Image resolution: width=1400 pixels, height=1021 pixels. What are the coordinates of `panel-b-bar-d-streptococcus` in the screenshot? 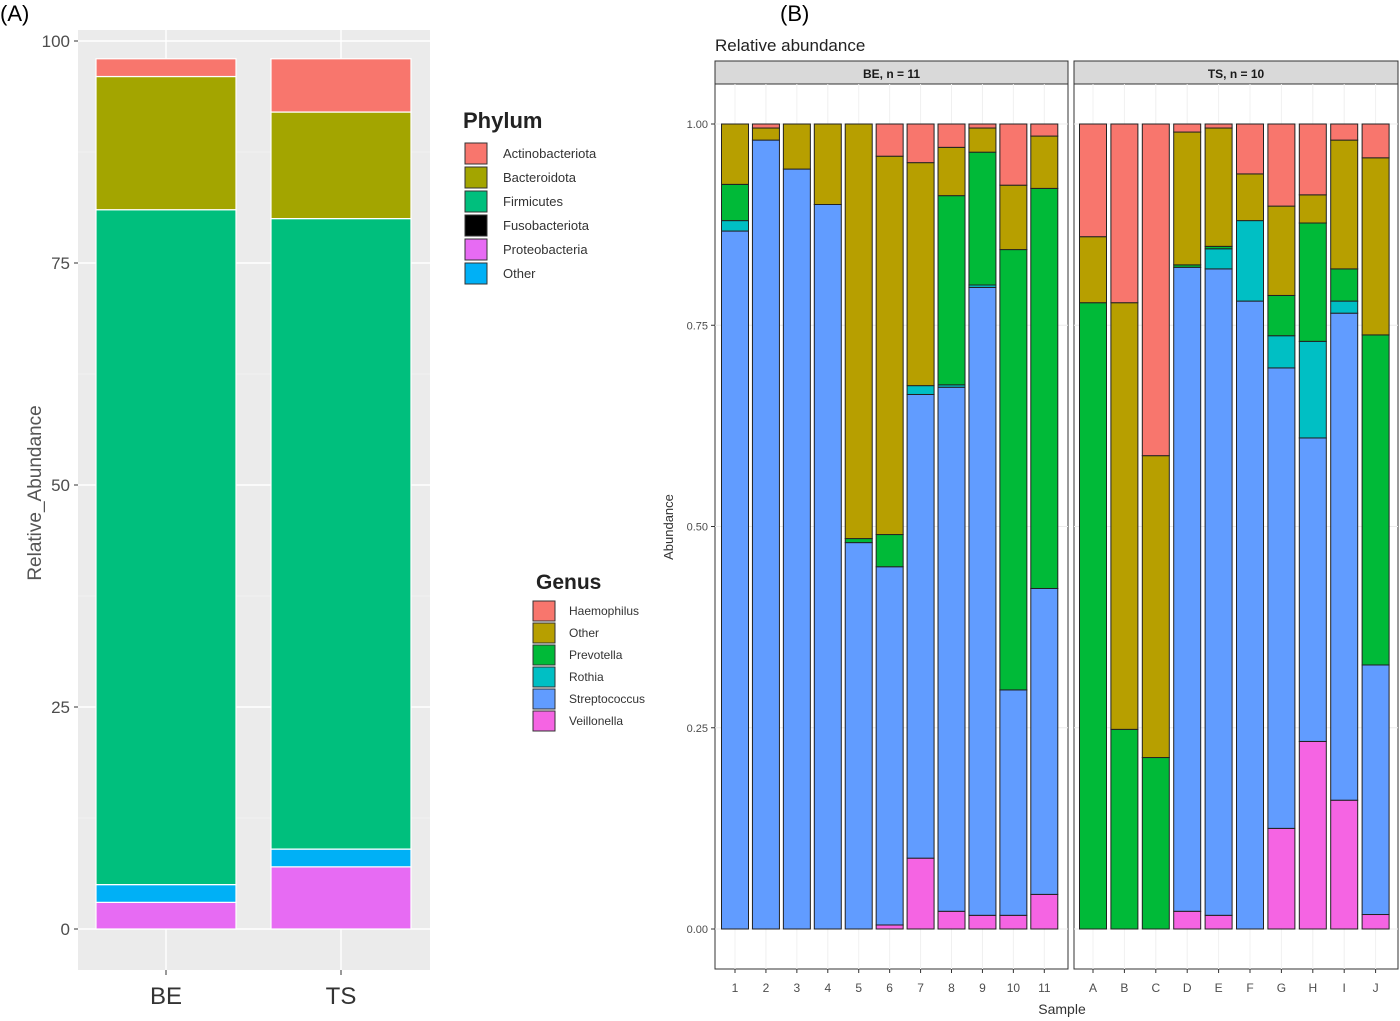 It's located at (1187, 589).